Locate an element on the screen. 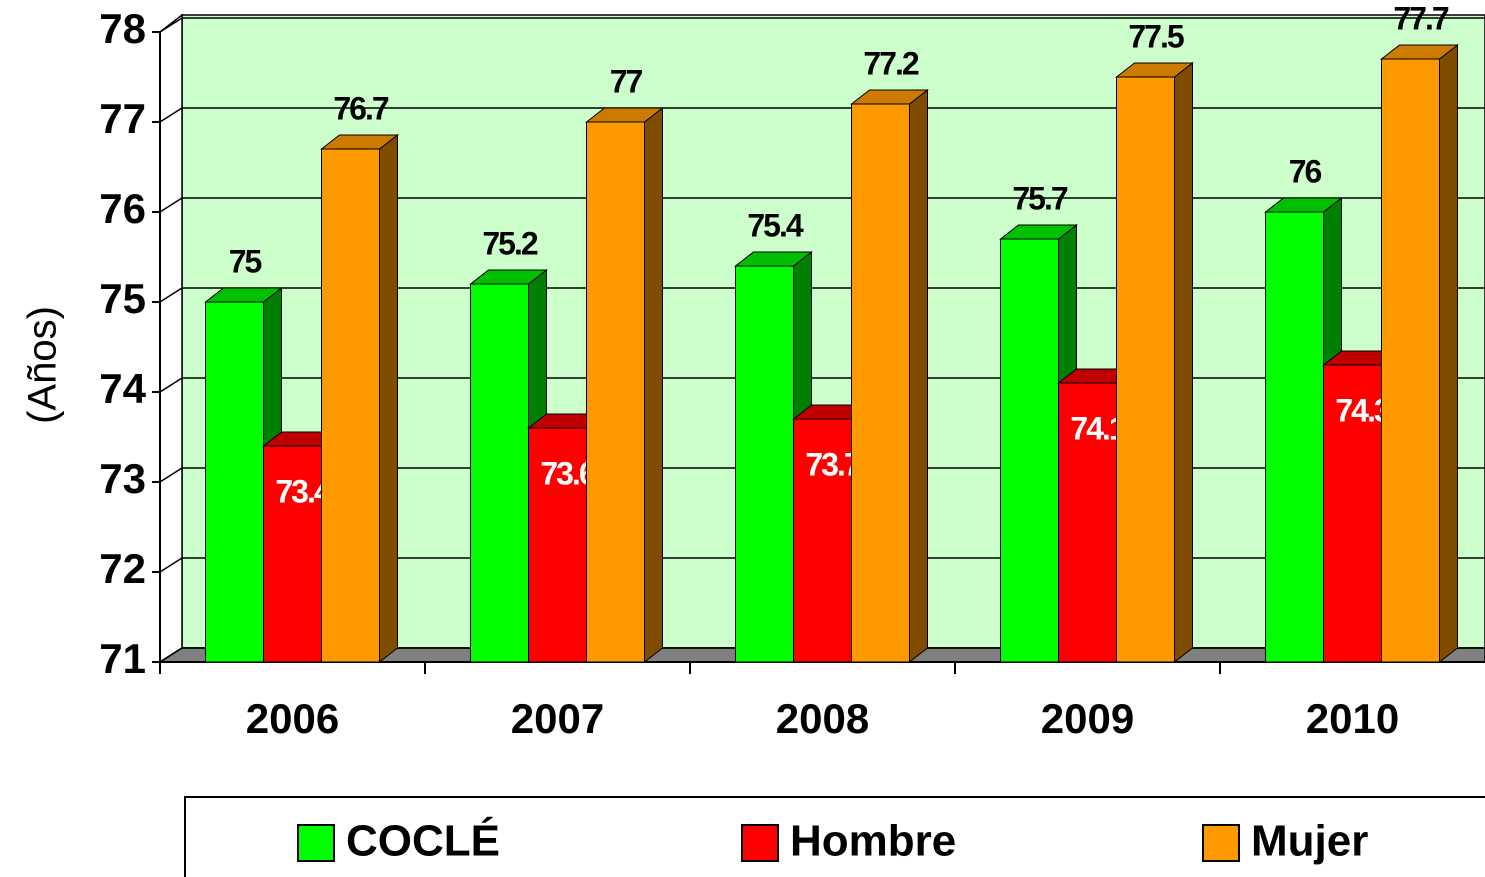 The height and width of the screenshot is (877, 1485). y-tick-label: 76 is located at coordinates (122, 208).